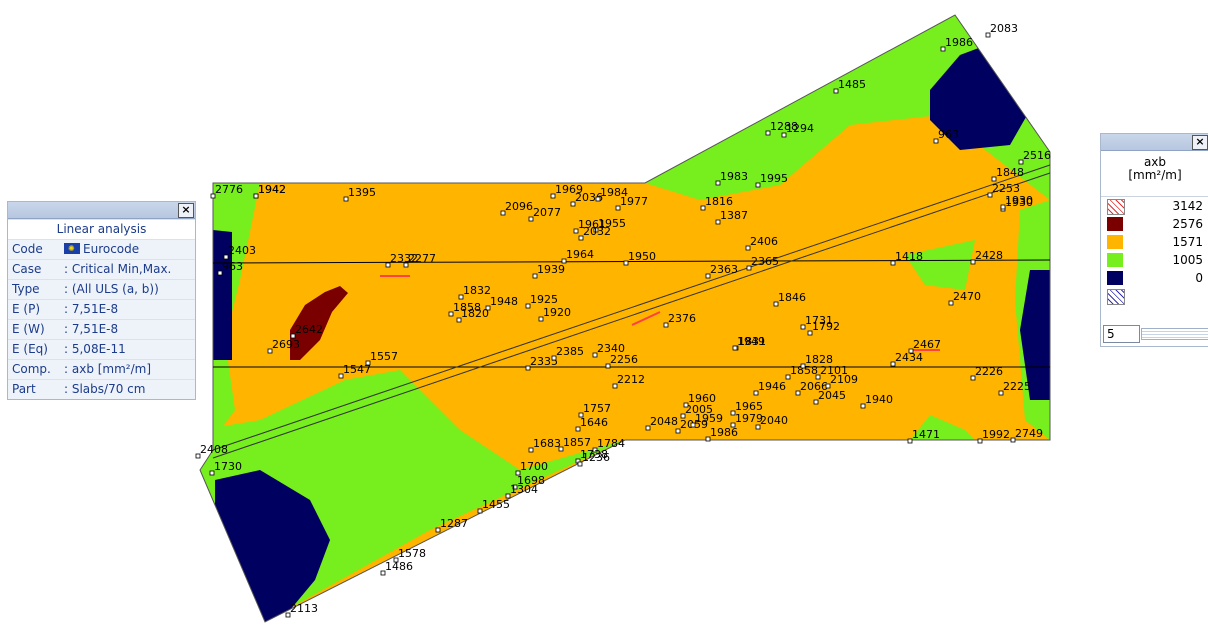 The image size is (1208, 627). Describe the element at coordinates (1019, 200) in the screenshot. I see `value-label: 1930` at that location.